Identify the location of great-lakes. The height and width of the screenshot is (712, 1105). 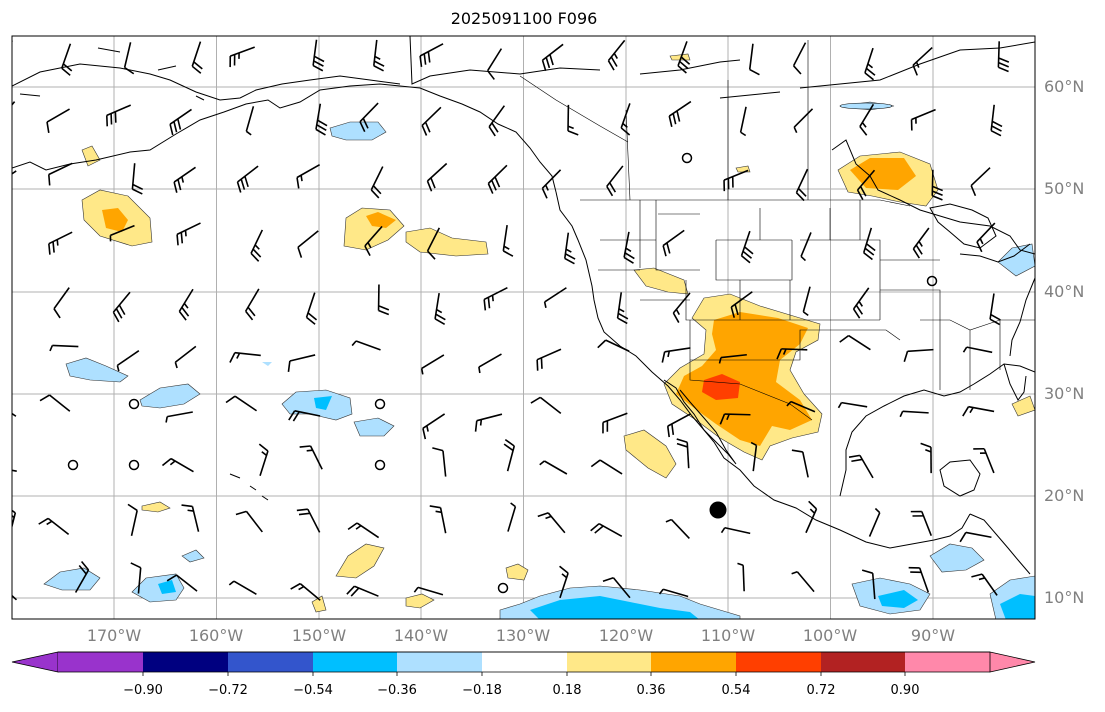
(980, 233).